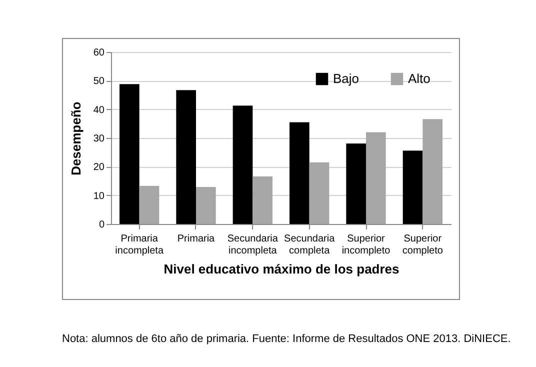 The image size is (536, 367). Describe the element at coordinates (196, 239) in the screenshot. I see `x-tick-label: Primaria` at that location.